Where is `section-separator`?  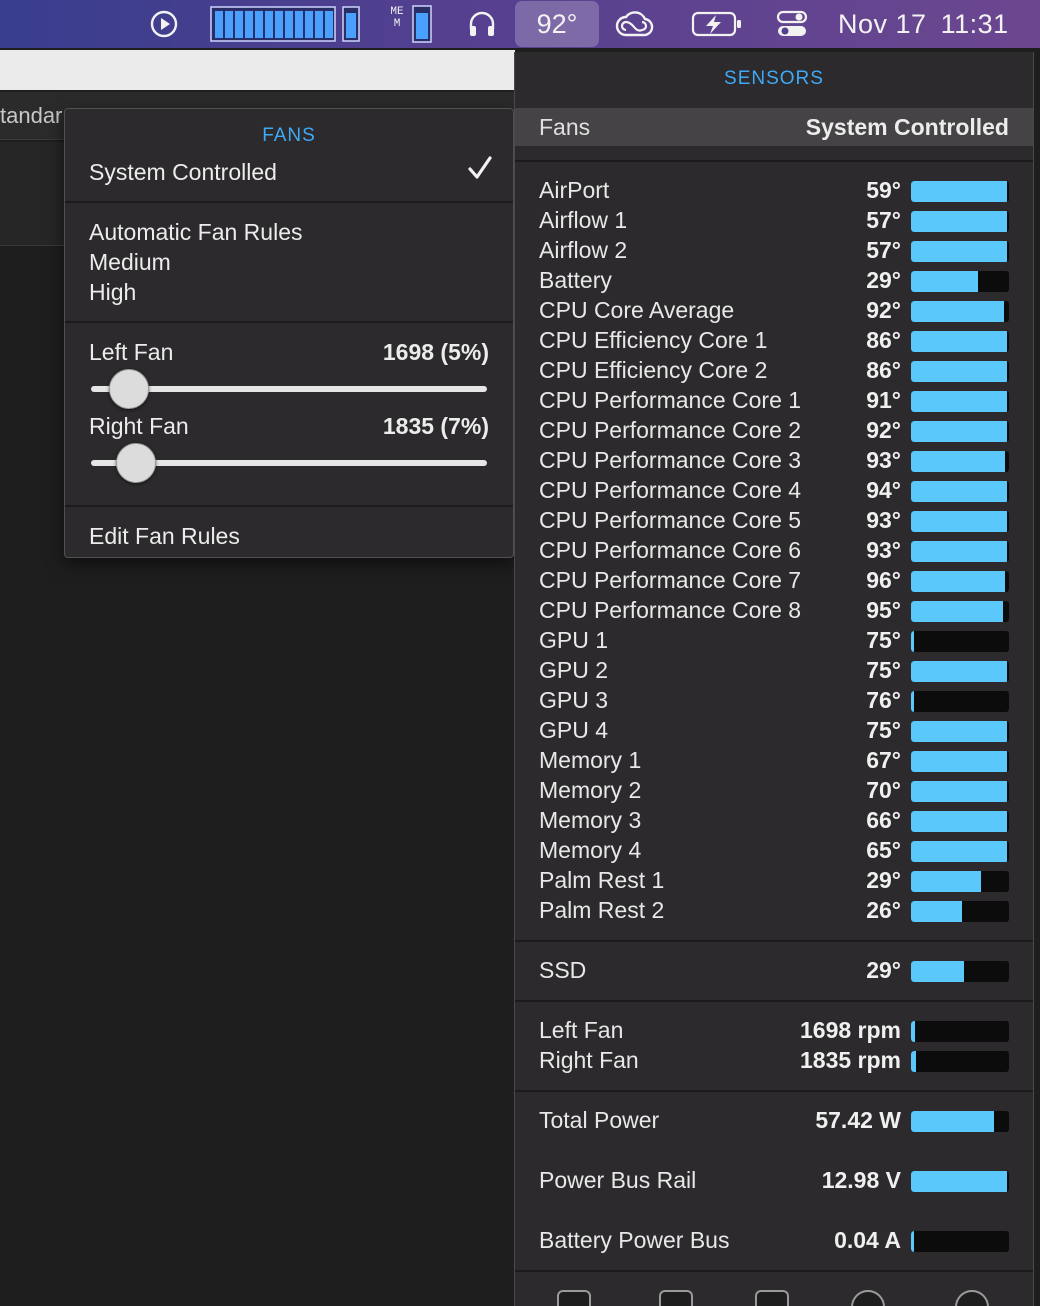
section-separator is located at coordinates (774, 1091).